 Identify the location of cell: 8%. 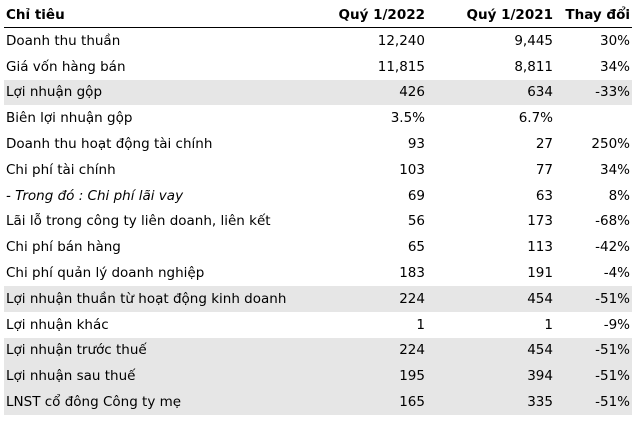
(619, 195).